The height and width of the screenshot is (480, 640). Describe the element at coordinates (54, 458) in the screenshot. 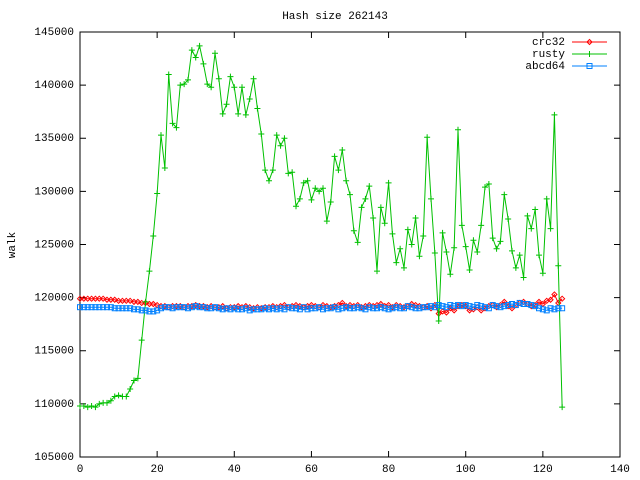

I see `y-tick-label: 105000` at that location.